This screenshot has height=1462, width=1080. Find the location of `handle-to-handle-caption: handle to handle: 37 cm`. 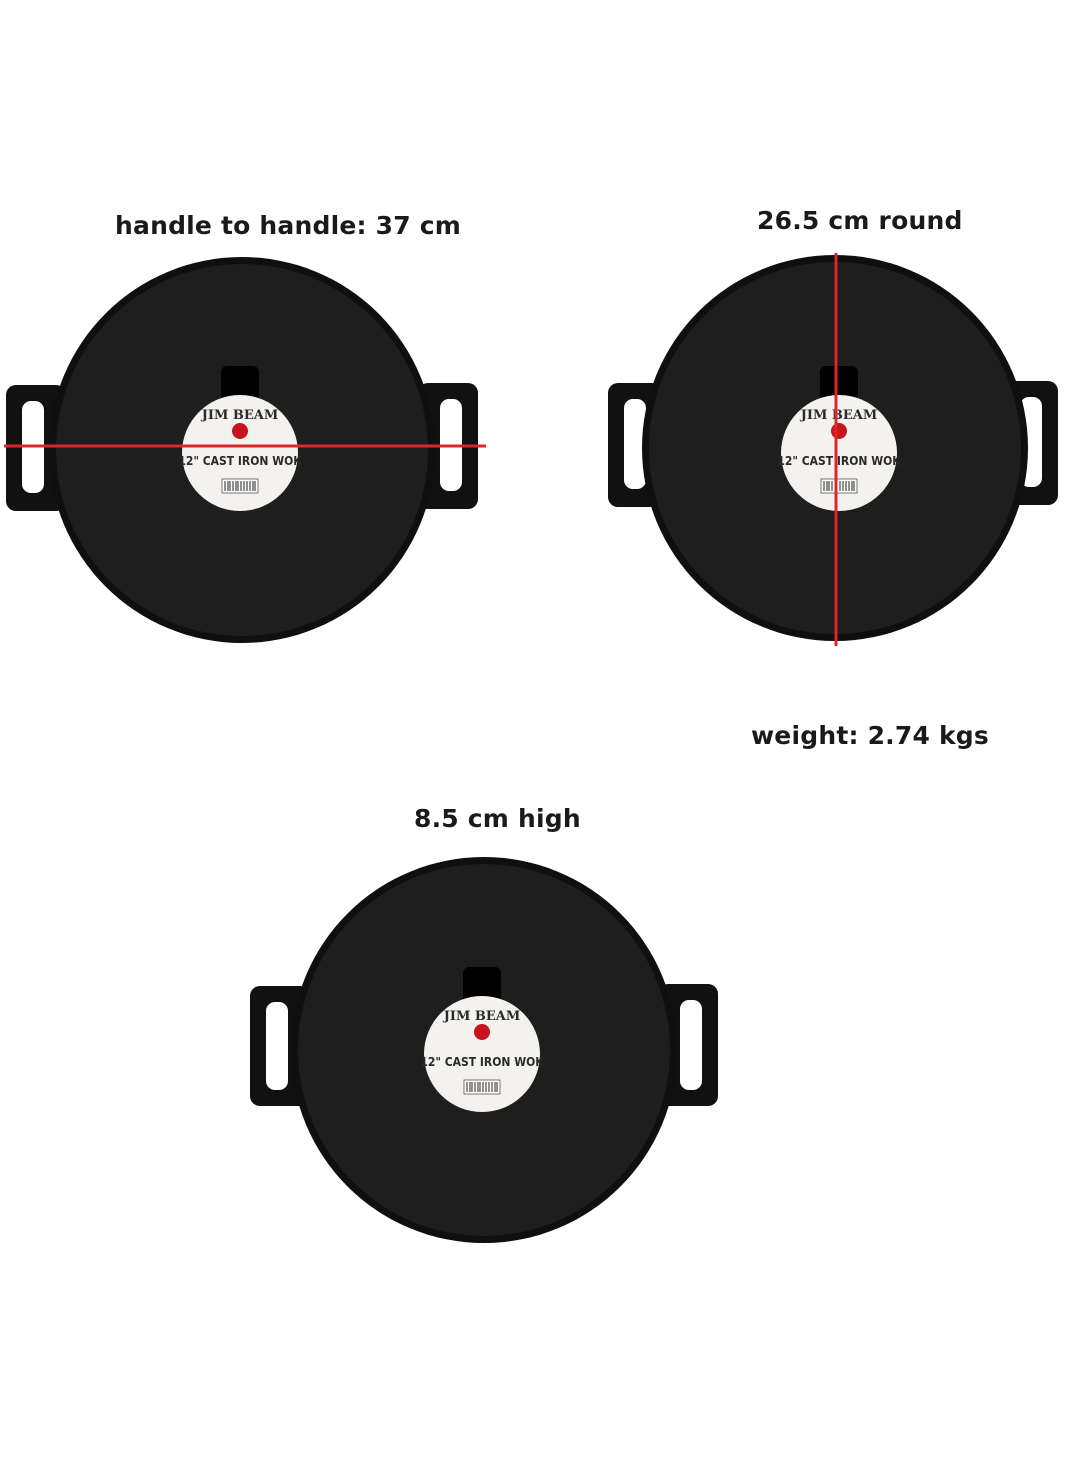

handle-to-handle-caption: handle to handle: 37 cm is located at coordinates (288, 225).